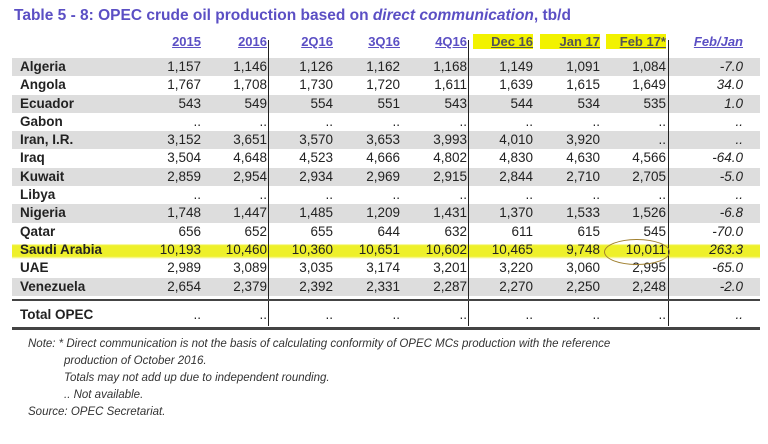  What do you see at coordinates (637, 252) in the screenshot?
I see `annotation-circle` at bounding box center [637, 252].